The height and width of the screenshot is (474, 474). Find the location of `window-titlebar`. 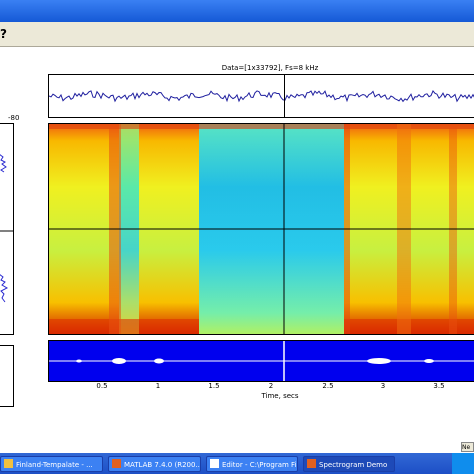

window-titlebar is located at coordinates (237, 11).